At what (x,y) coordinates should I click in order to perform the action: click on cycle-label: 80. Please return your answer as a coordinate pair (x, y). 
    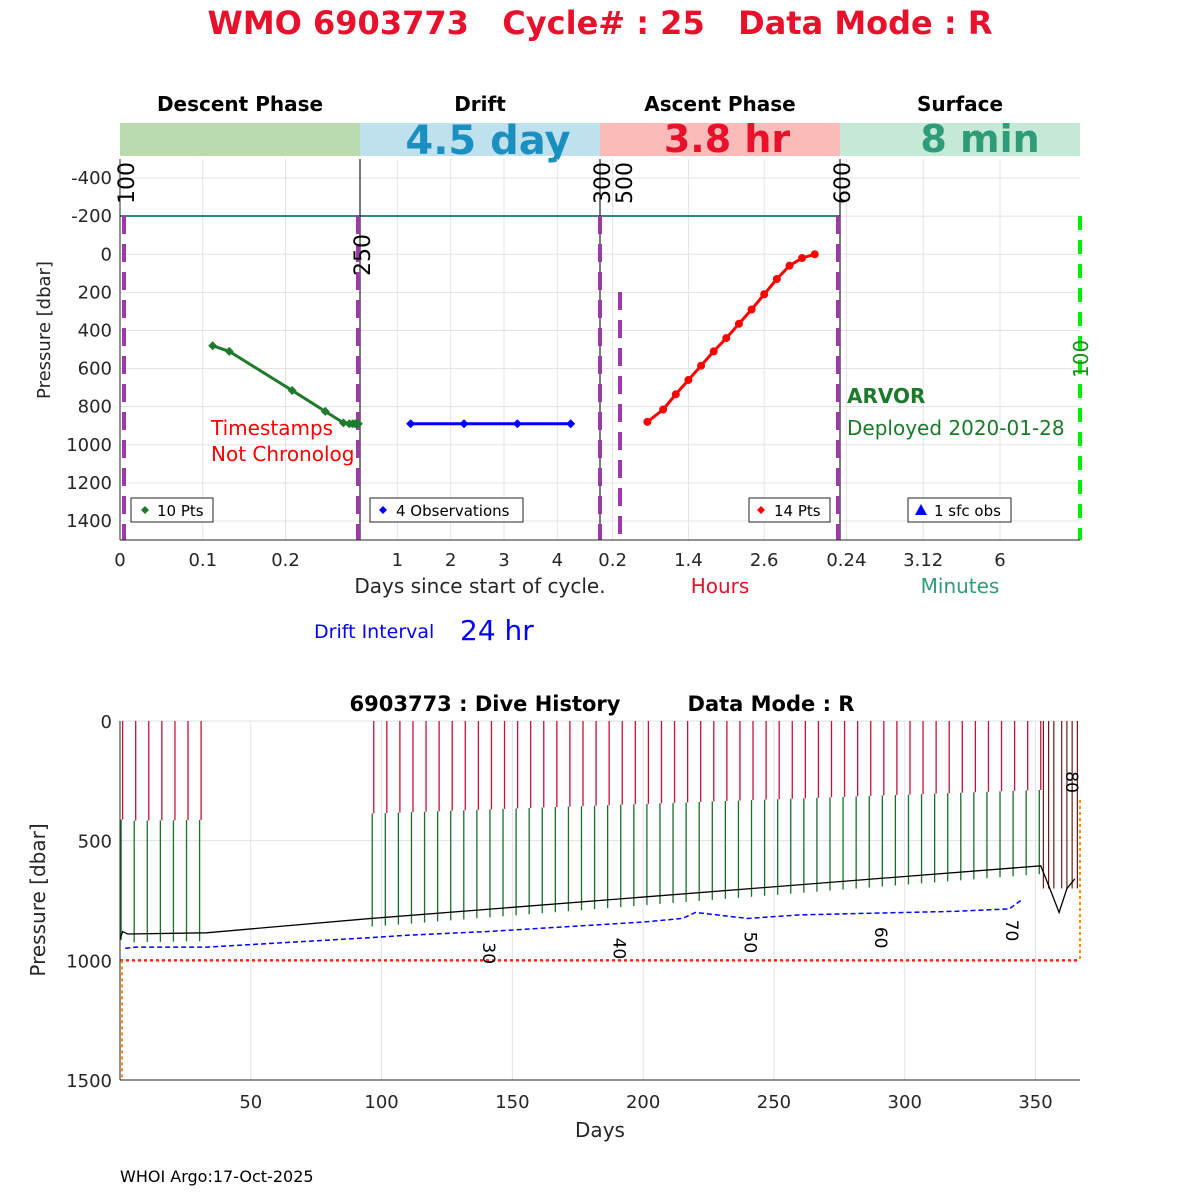
    Looking at the image, I should click on (1071, 782).